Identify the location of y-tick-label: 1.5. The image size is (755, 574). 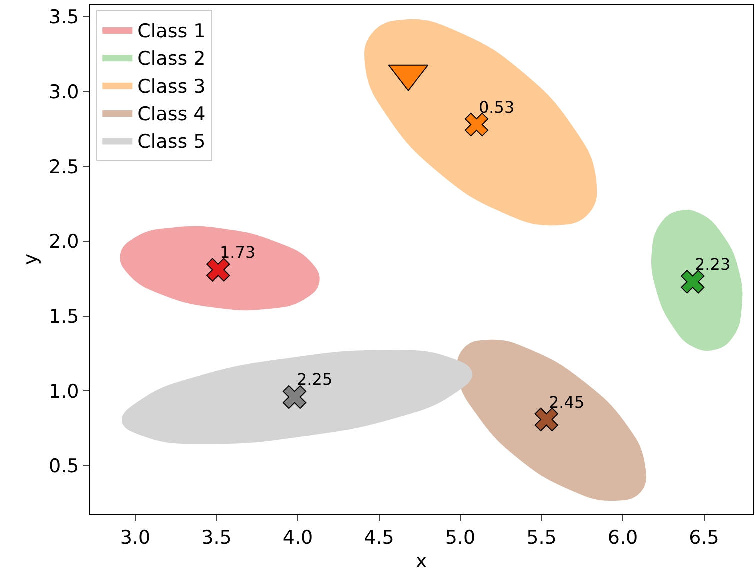
(64, 317).